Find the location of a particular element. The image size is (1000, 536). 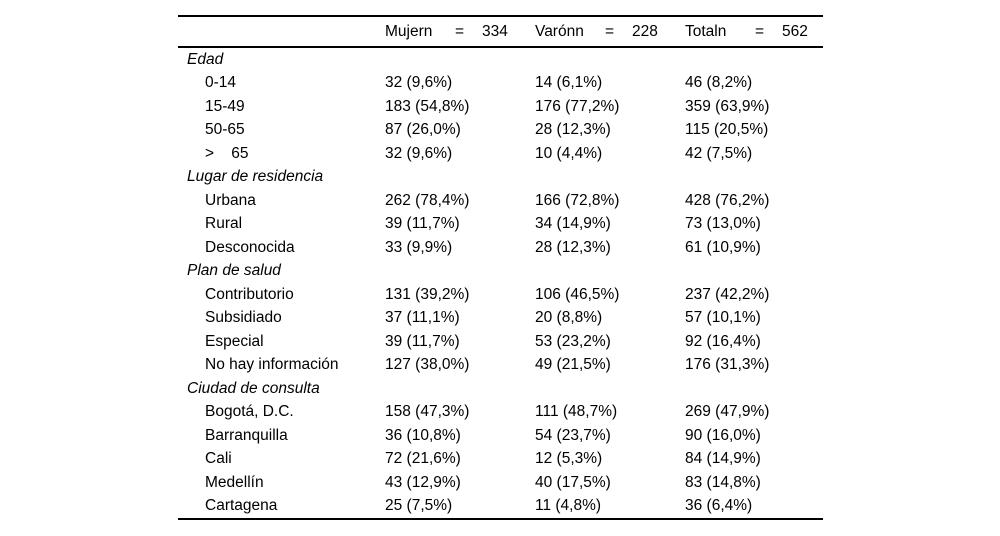

cell-mujer: 127 (38,0%) is located at coordinates (427, 365).